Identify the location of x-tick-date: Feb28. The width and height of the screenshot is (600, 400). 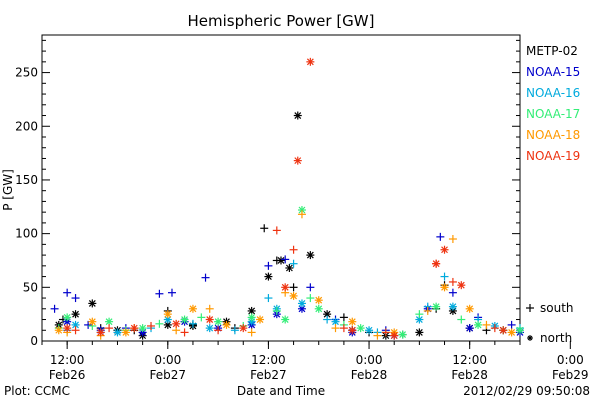
(369, 375).